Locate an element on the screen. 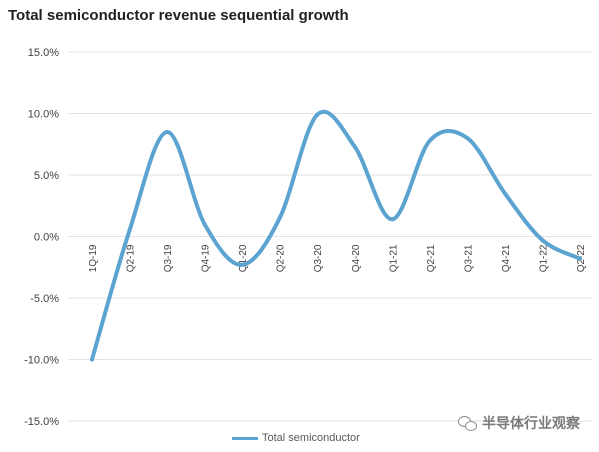 This screenshot has height=452, width=599. x-tick-label: Q2-21 is located at coordinates (431, 258).